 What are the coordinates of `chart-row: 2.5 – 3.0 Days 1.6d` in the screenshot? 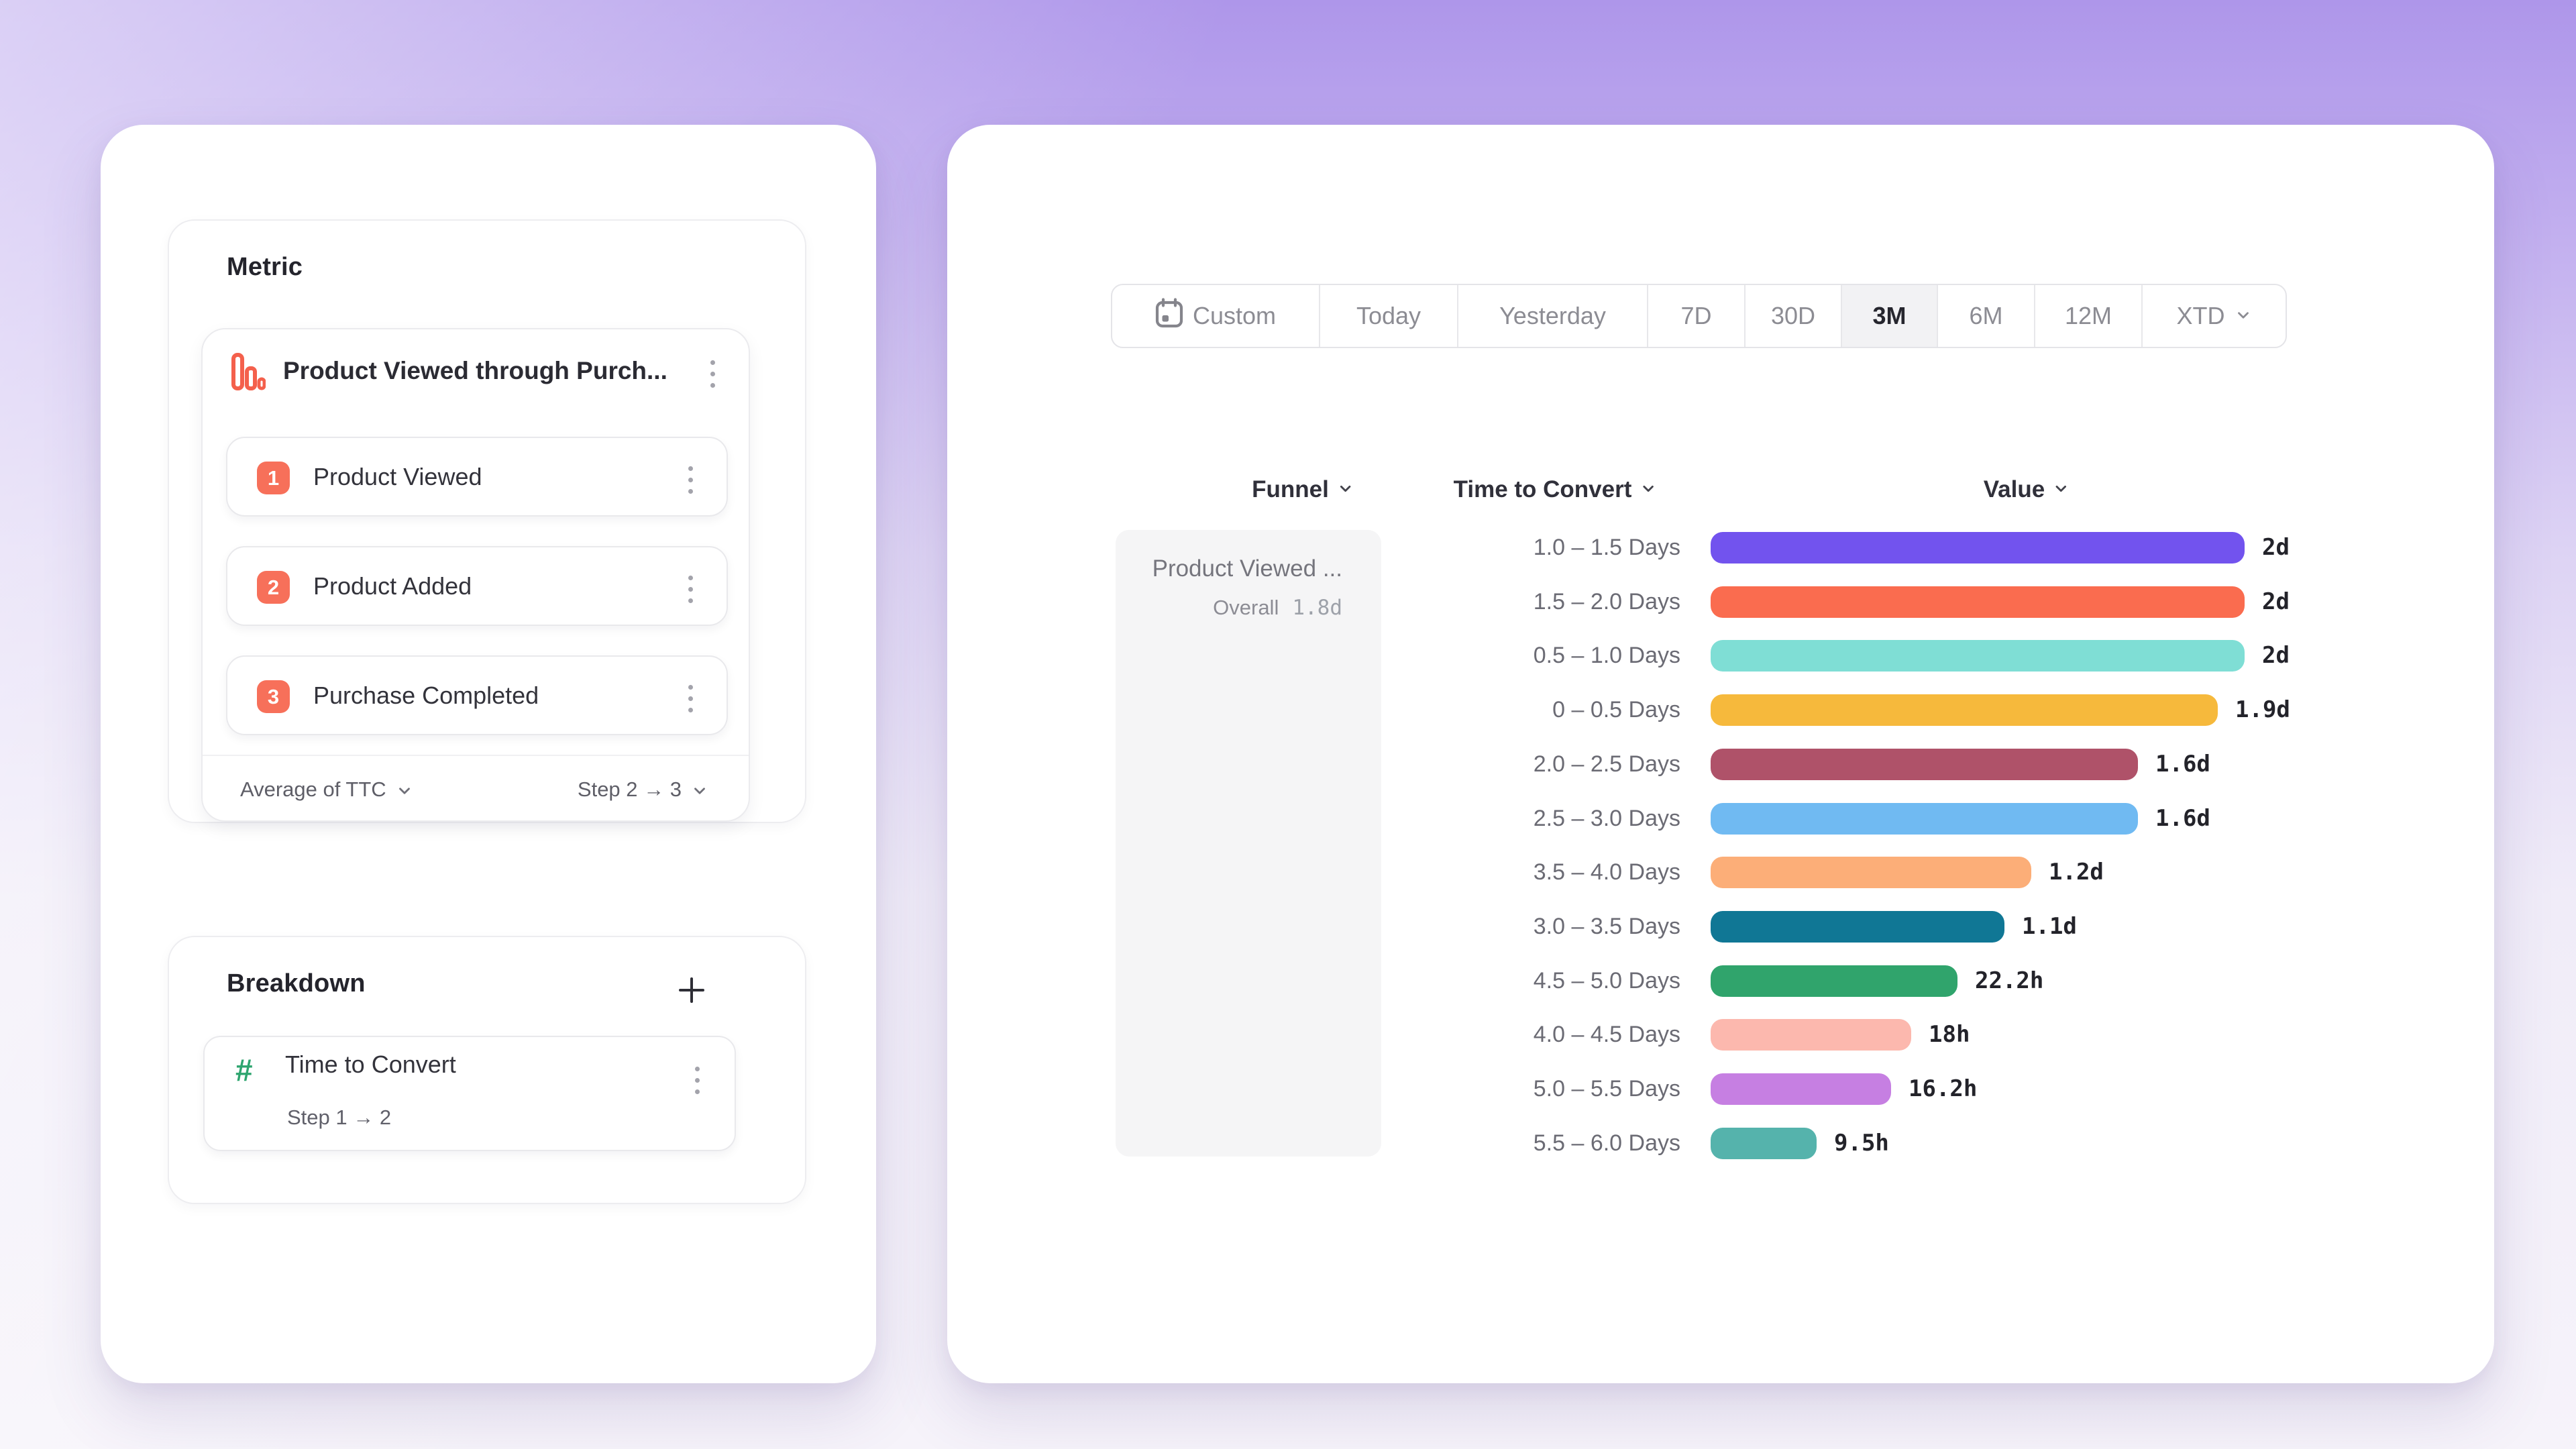 It's located at (1720, 819).